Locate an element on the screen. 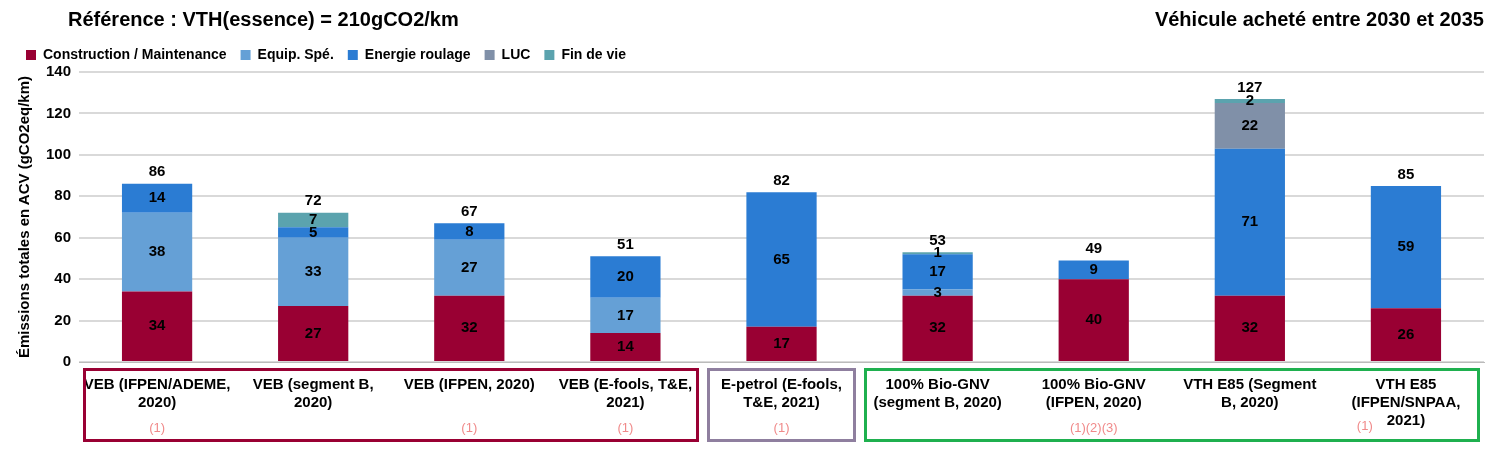 The image size is (1502, 450). data-label: 65 is located at coordinates (781, 258).